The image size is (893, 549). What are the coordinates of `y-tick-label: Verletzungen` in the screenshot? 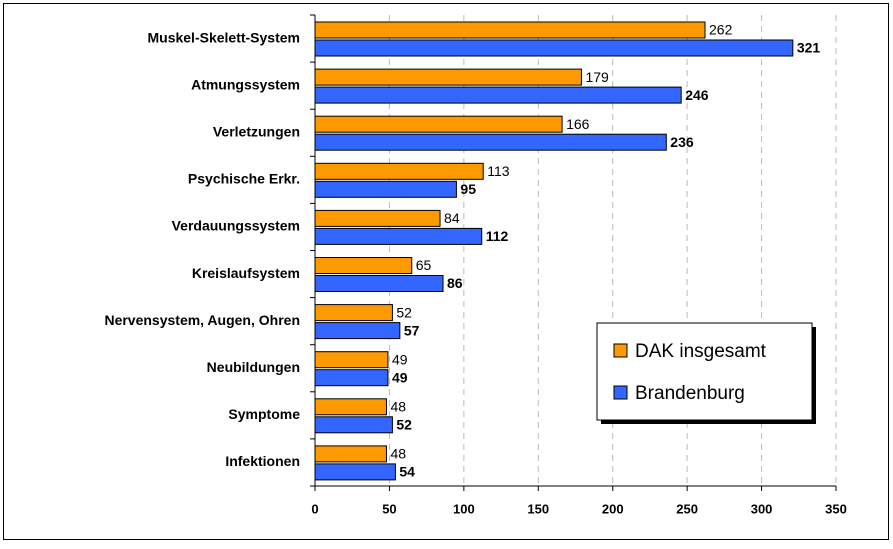 It's located at (256, 131).